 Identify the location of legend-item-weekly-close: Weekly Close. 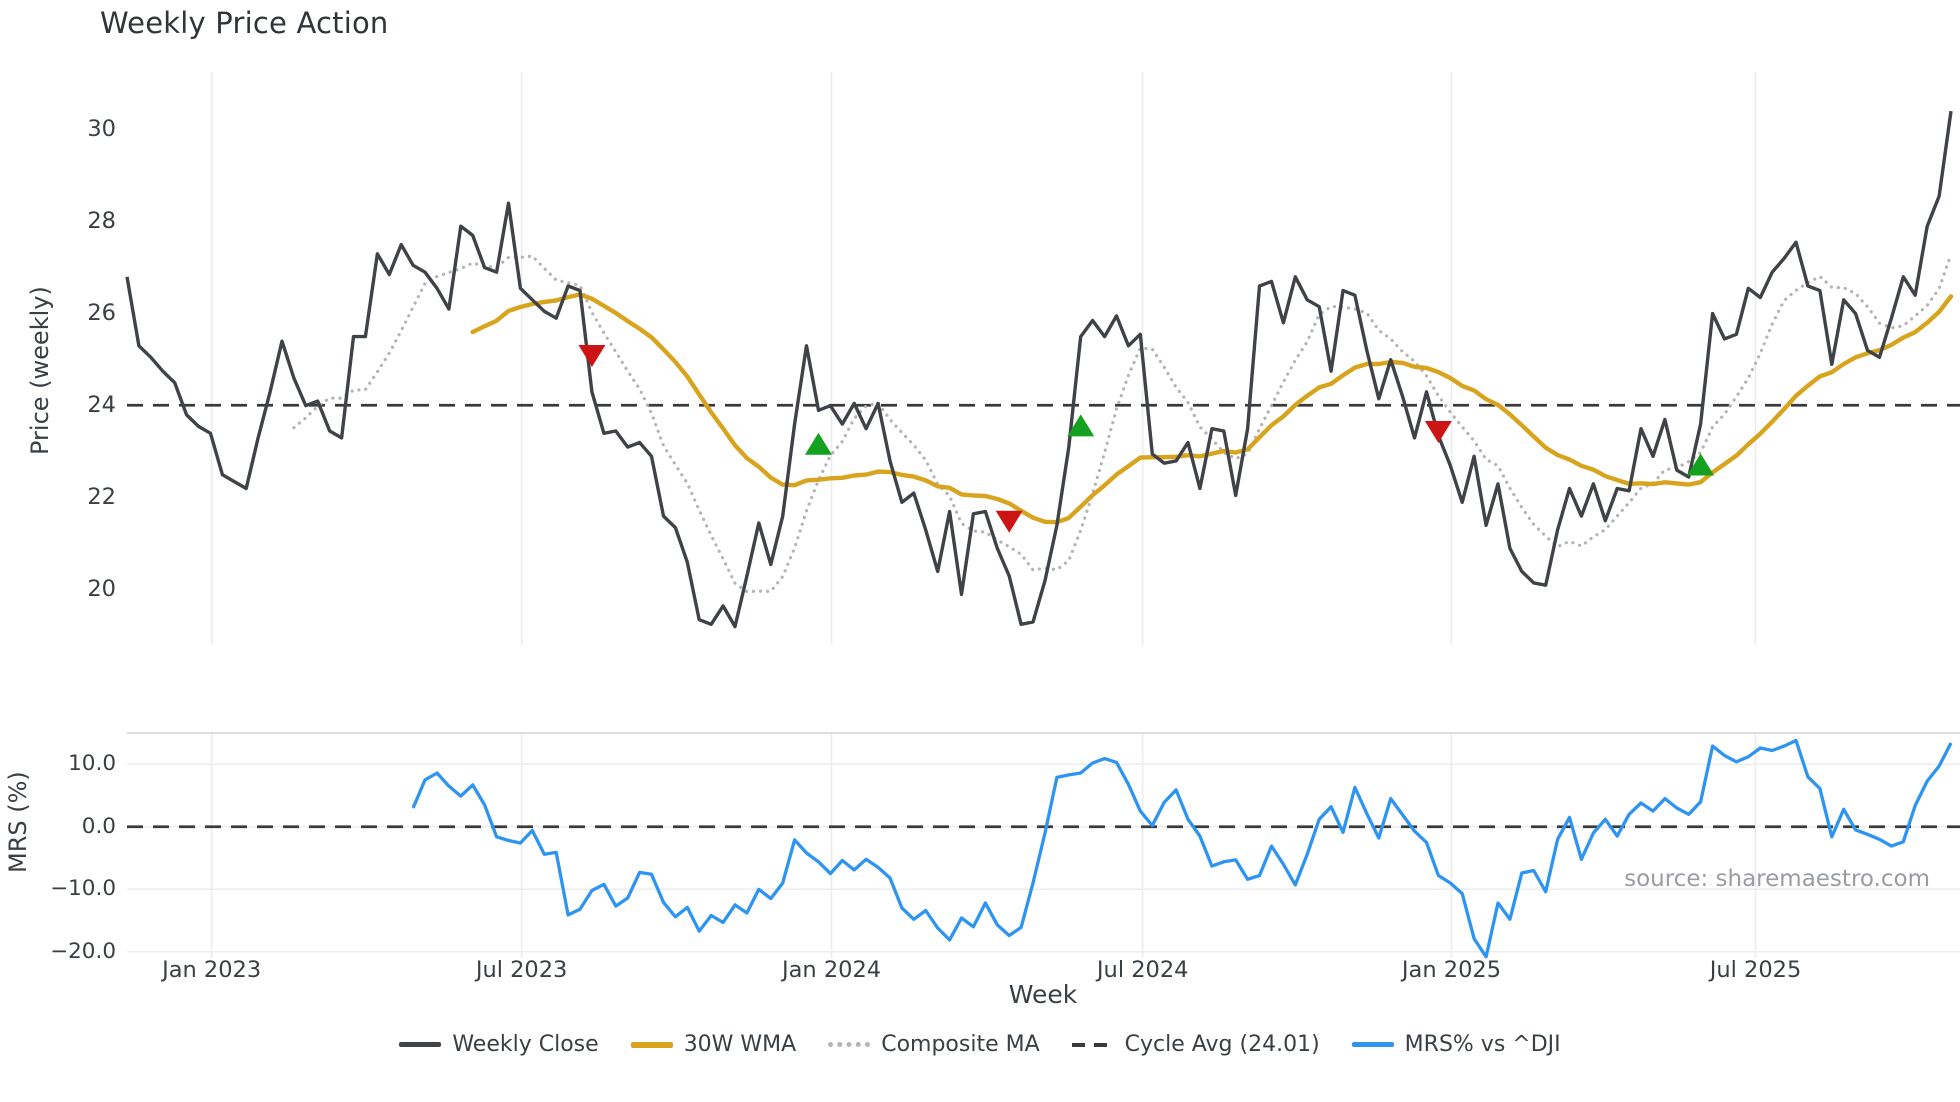
(499, 1044).